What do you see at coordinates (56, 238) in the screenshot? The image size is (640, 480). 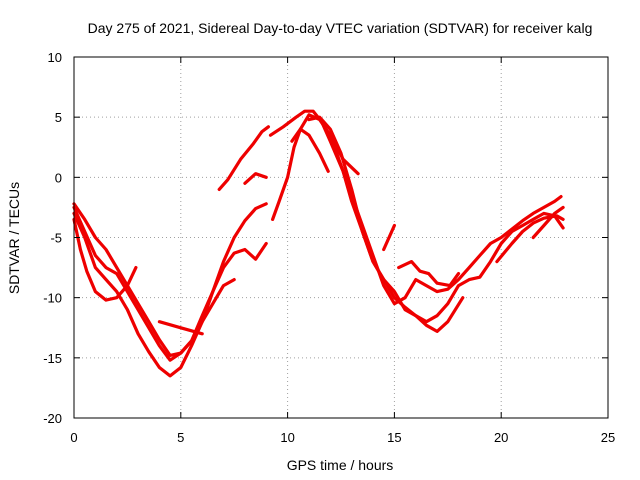 I see `y-tick-label: -5` at bounding box center [56, 238].